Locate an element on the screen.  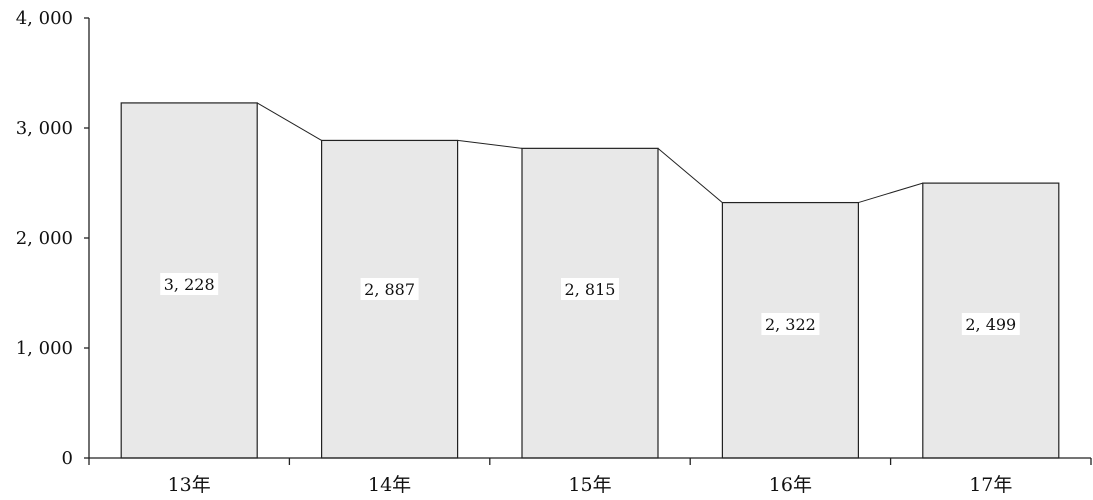
y-tick-label: 3, 000 is located at coordinates (44, 128).